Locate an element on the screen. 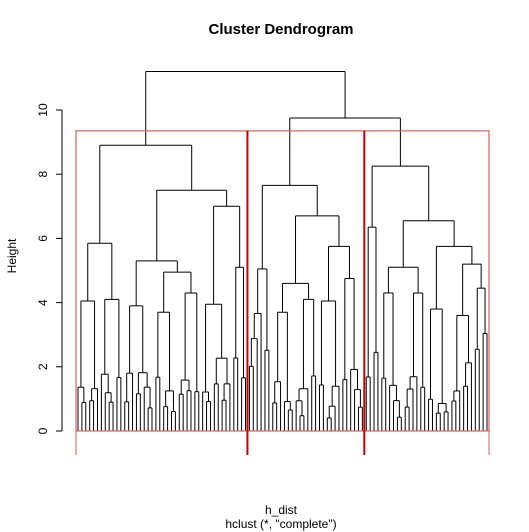 The width and height of the screenshot is (529, 532). x-axis-label: h_dist is located at coordinates (281, 510).